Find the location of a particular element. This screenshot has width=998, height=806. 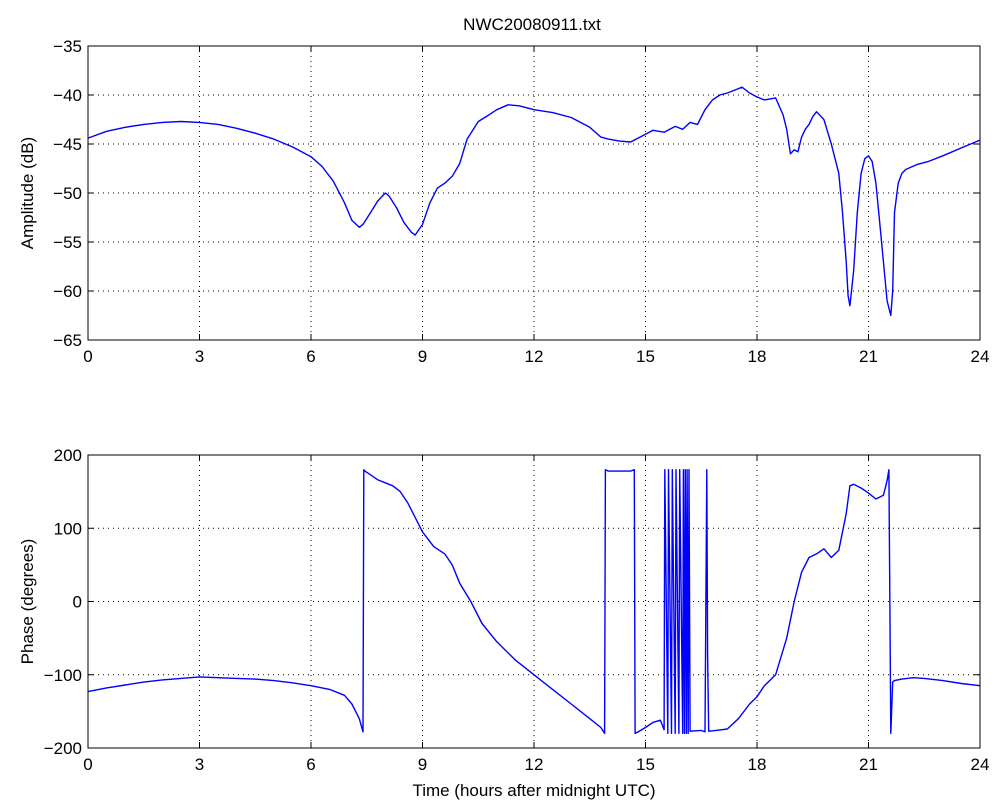

phase-x-axis-label: Time (hours after midnight UTC) is located at coordinates (533, 790).